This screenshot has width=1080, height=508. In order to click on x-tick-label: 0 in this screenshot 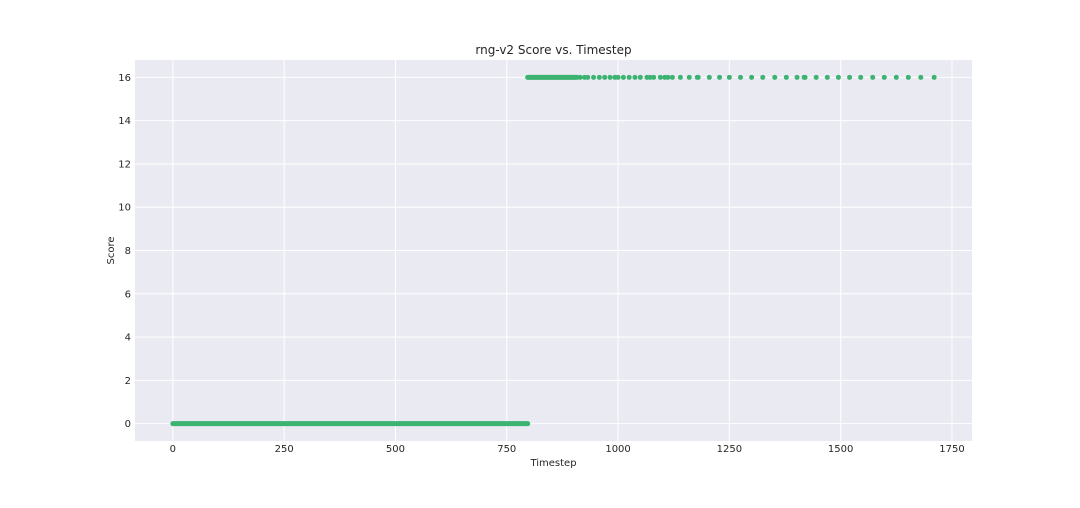, I will do `click(173, 449)`.